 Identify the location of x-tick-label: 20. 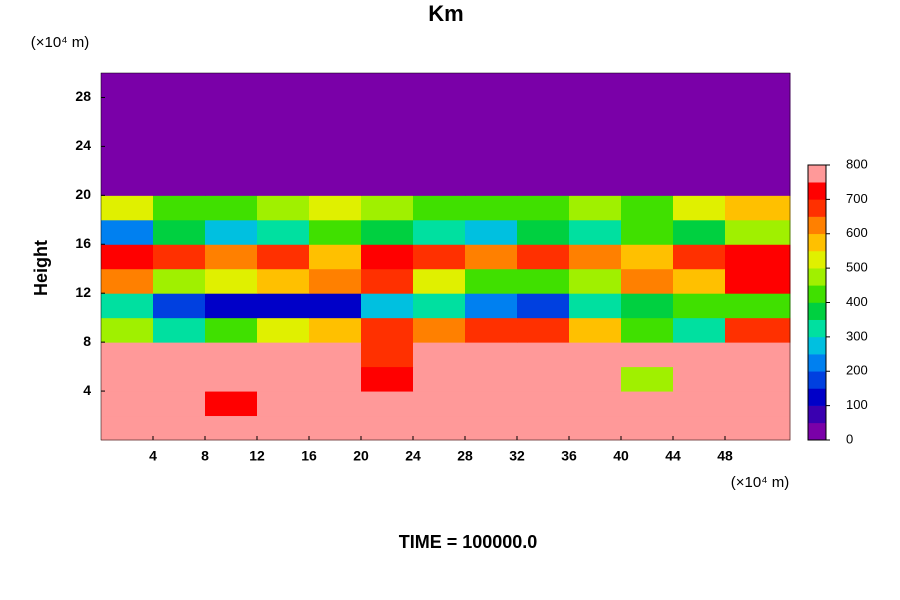
(361, 456).